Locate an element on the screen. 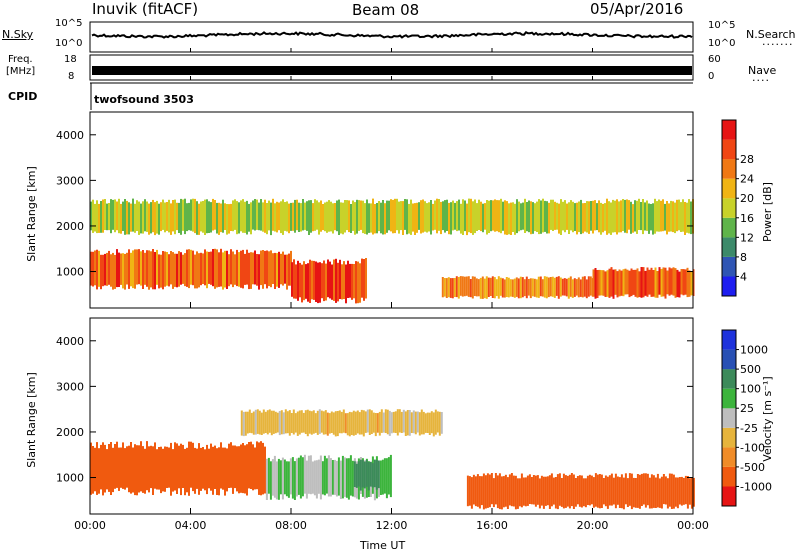 The height and width of the screenshot is (554, 800). noise-left-label: N.Sky is located at coordinates (18, 34).